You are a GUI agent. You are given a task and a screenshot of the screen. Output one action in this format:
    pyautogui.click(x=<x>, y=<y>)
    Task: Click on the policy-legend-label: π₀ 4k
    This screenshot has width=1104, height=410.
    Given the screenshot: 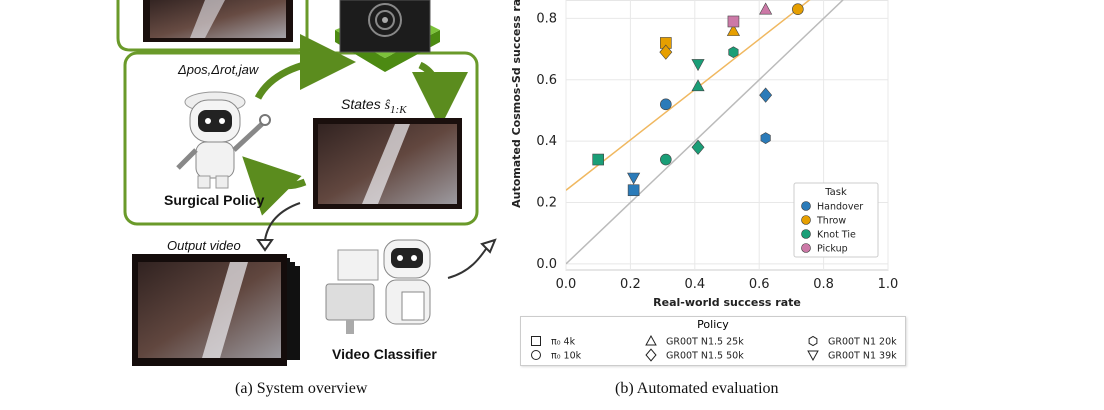 What is the action you would take?
    pyautogui.click(x=563, y=342)
    